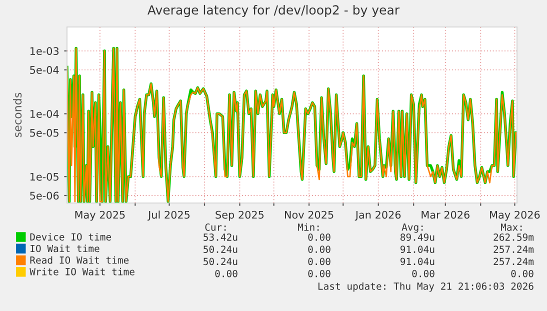 This screenshot has width=547, height=311. What do you see at coordinates (100, 215) in the screenshot?
I see `x-tick-label: May 2025` at bounding box center [100, 215].